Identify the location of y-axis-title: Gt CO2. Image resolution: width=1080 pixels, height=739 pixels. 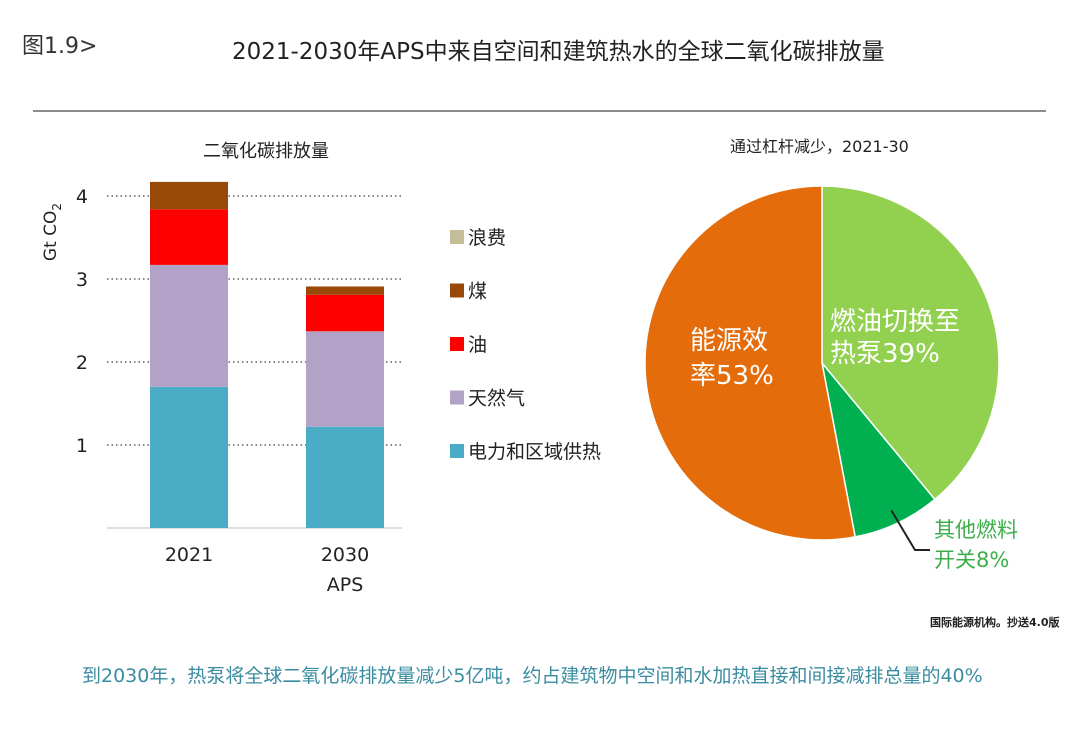
(52, 232).